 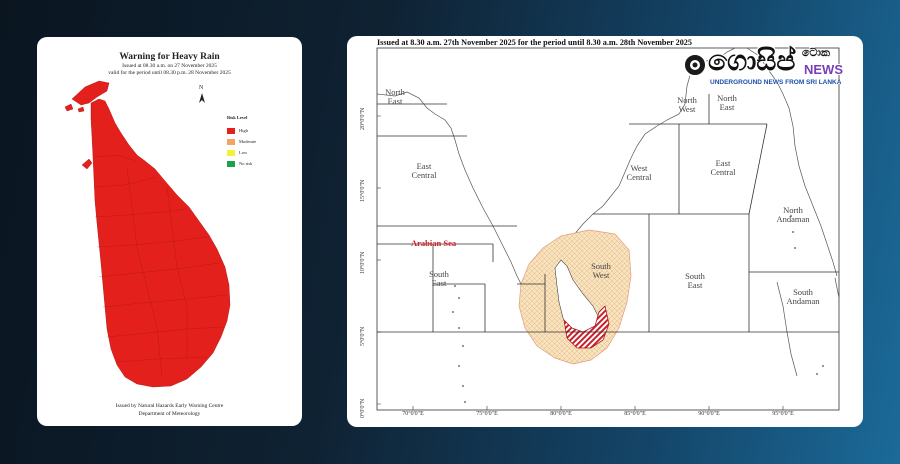 What do you see at coordinates (752, 60) in the screenshot?
I see `logo-text: ගොසිප්` at bounding box center [752, 60].